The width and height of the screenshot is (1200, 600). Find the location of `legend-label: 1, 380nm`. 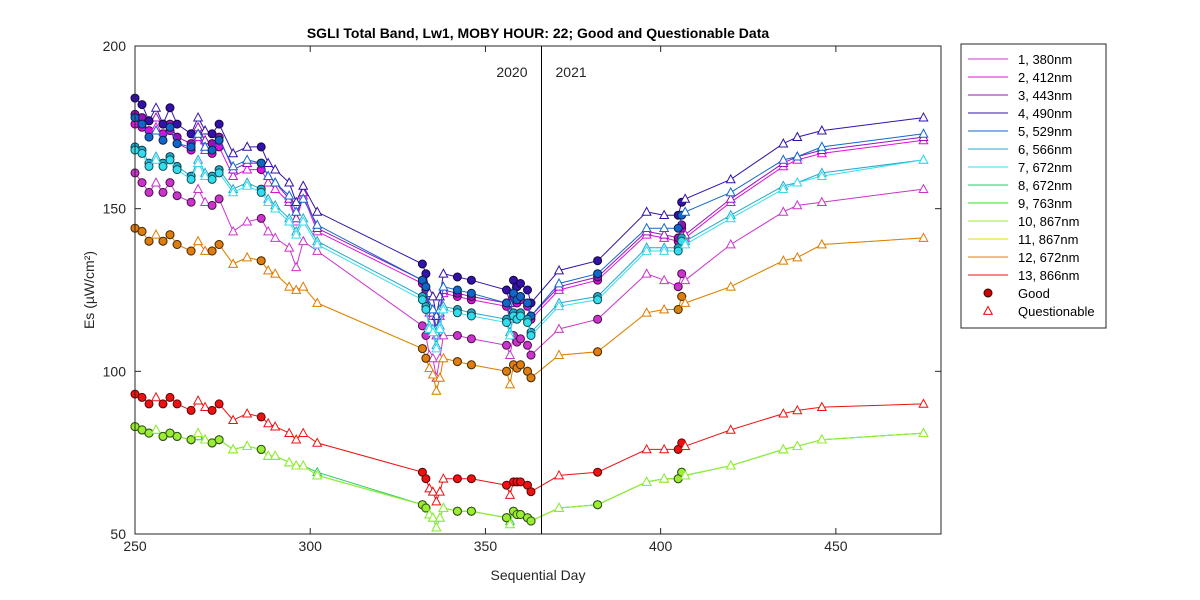

legend-label: 1, 380nm is located at coordinates (1045, 59).